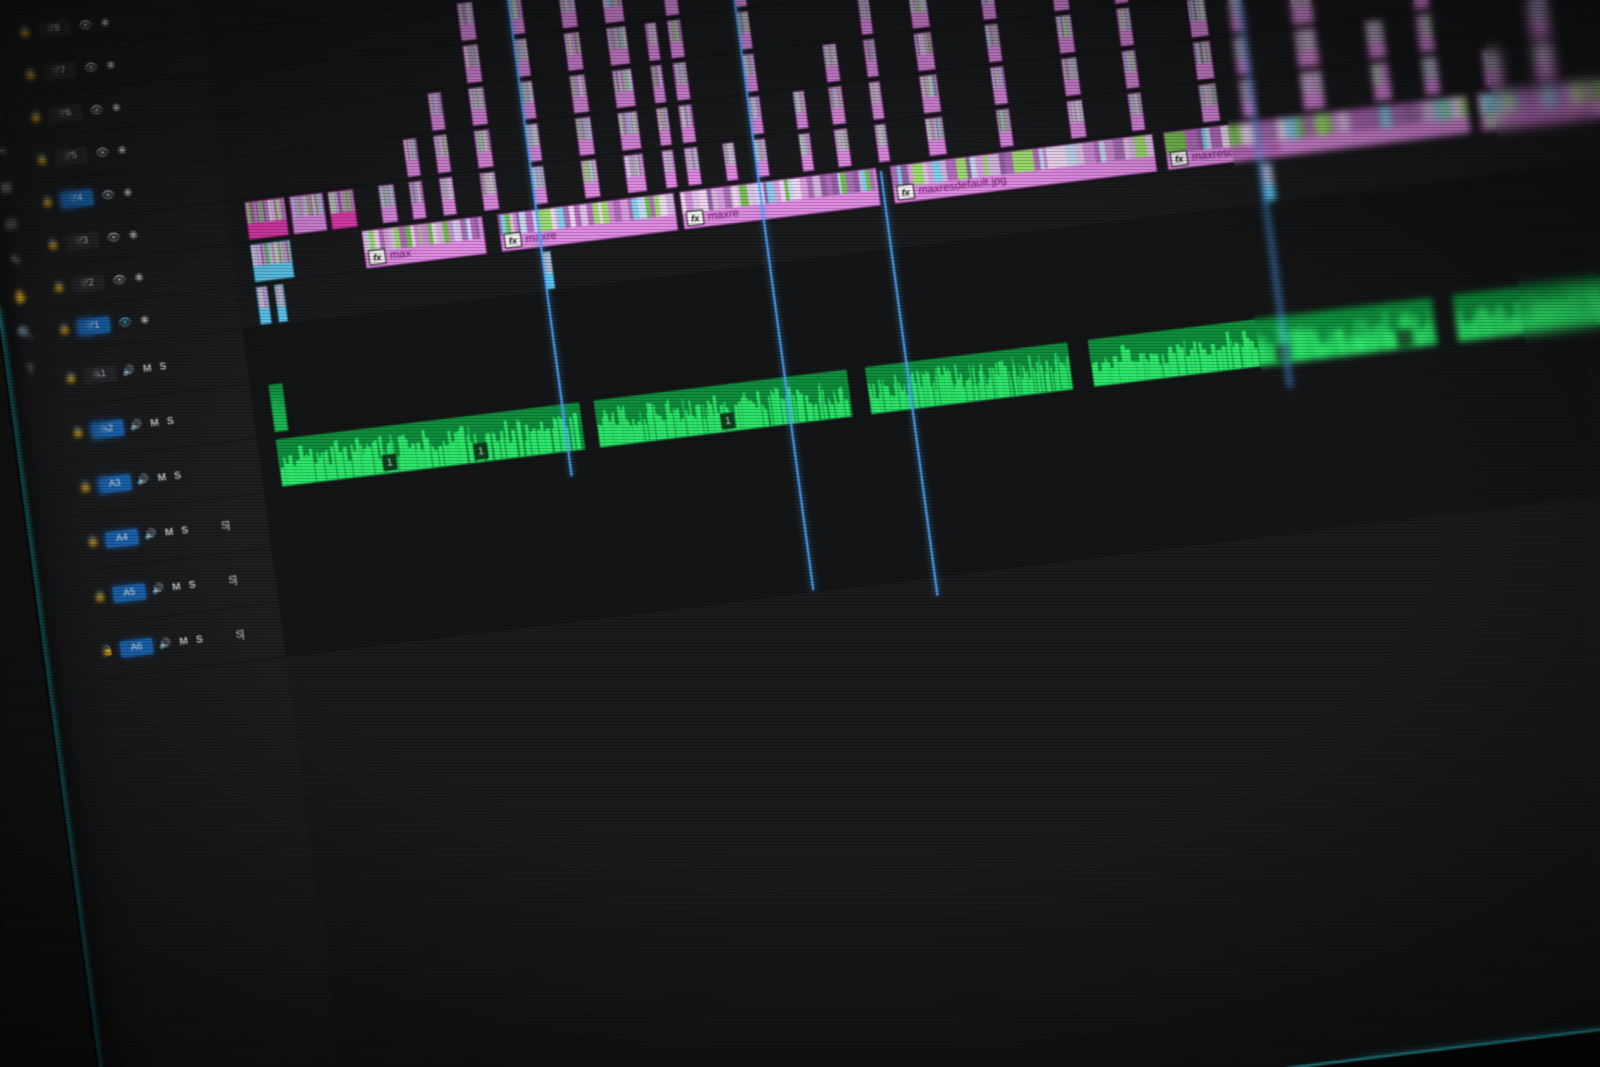 The image size is (1600, 1067). I want to click on stereo-meter-button: S], so click(225, 525).